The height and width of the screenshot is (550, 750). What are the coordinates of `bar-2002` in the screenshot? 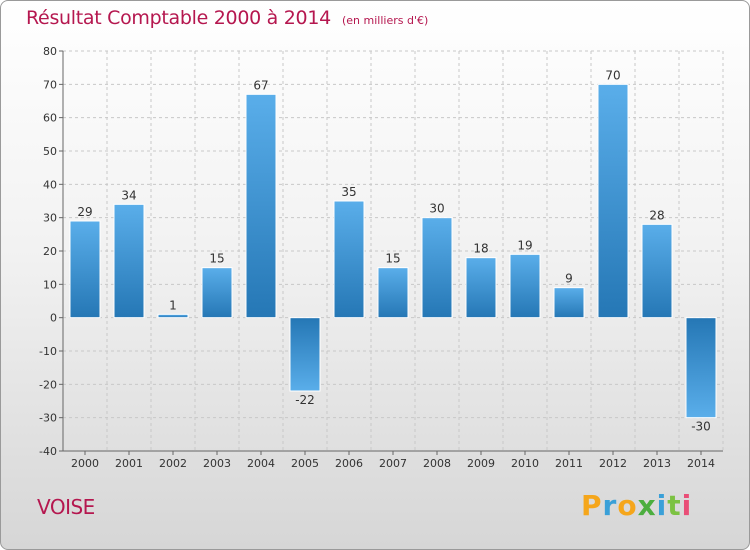 It's located at (173, 316).